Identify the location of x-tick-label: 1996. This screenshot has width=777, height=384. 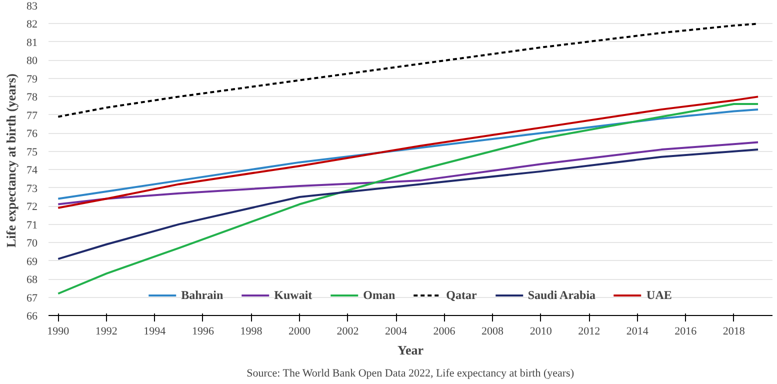
(203, 332).